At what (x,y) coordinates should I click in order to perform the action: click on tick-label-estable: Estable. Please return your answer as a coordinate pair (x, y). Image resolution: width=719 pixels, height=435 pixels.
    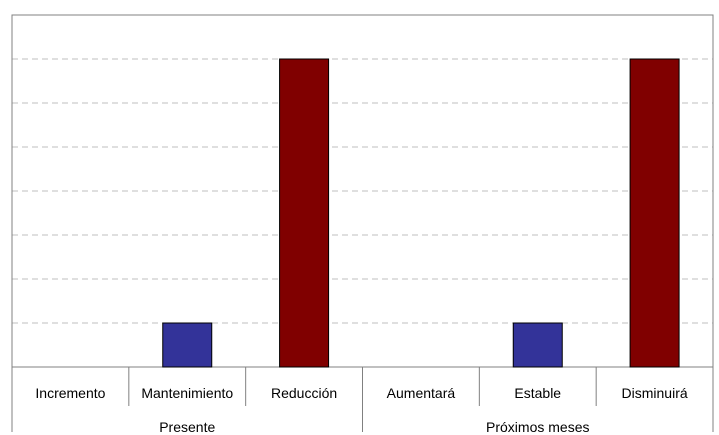
    Looking at the image, I should click on (537, 393).